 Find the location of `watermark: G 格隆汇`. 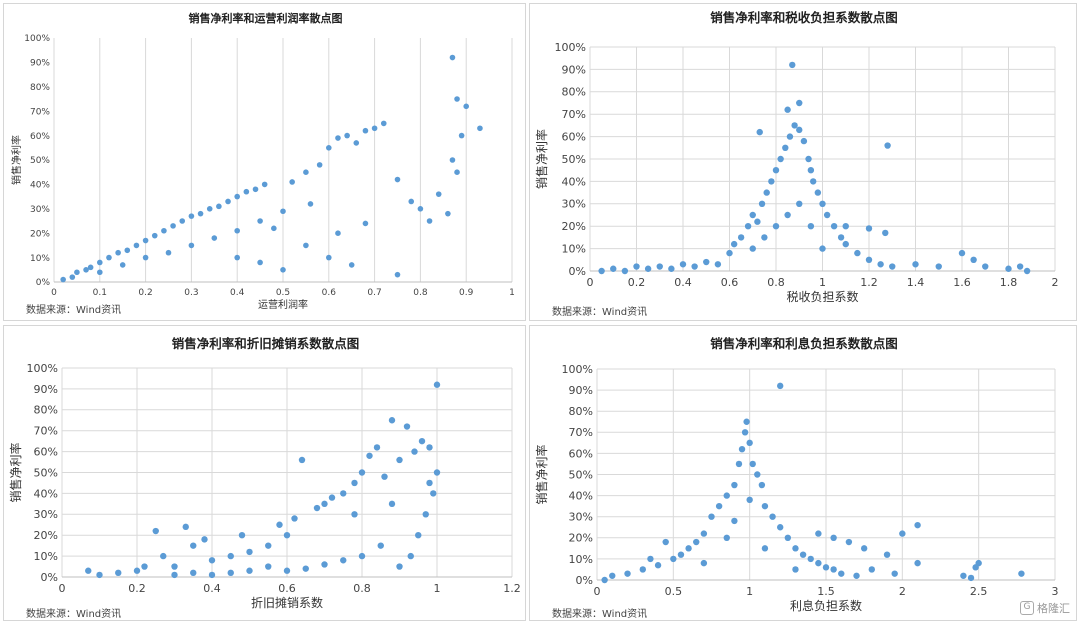

watermark: G 格隆汇 is located at coordinates (1045, 608).